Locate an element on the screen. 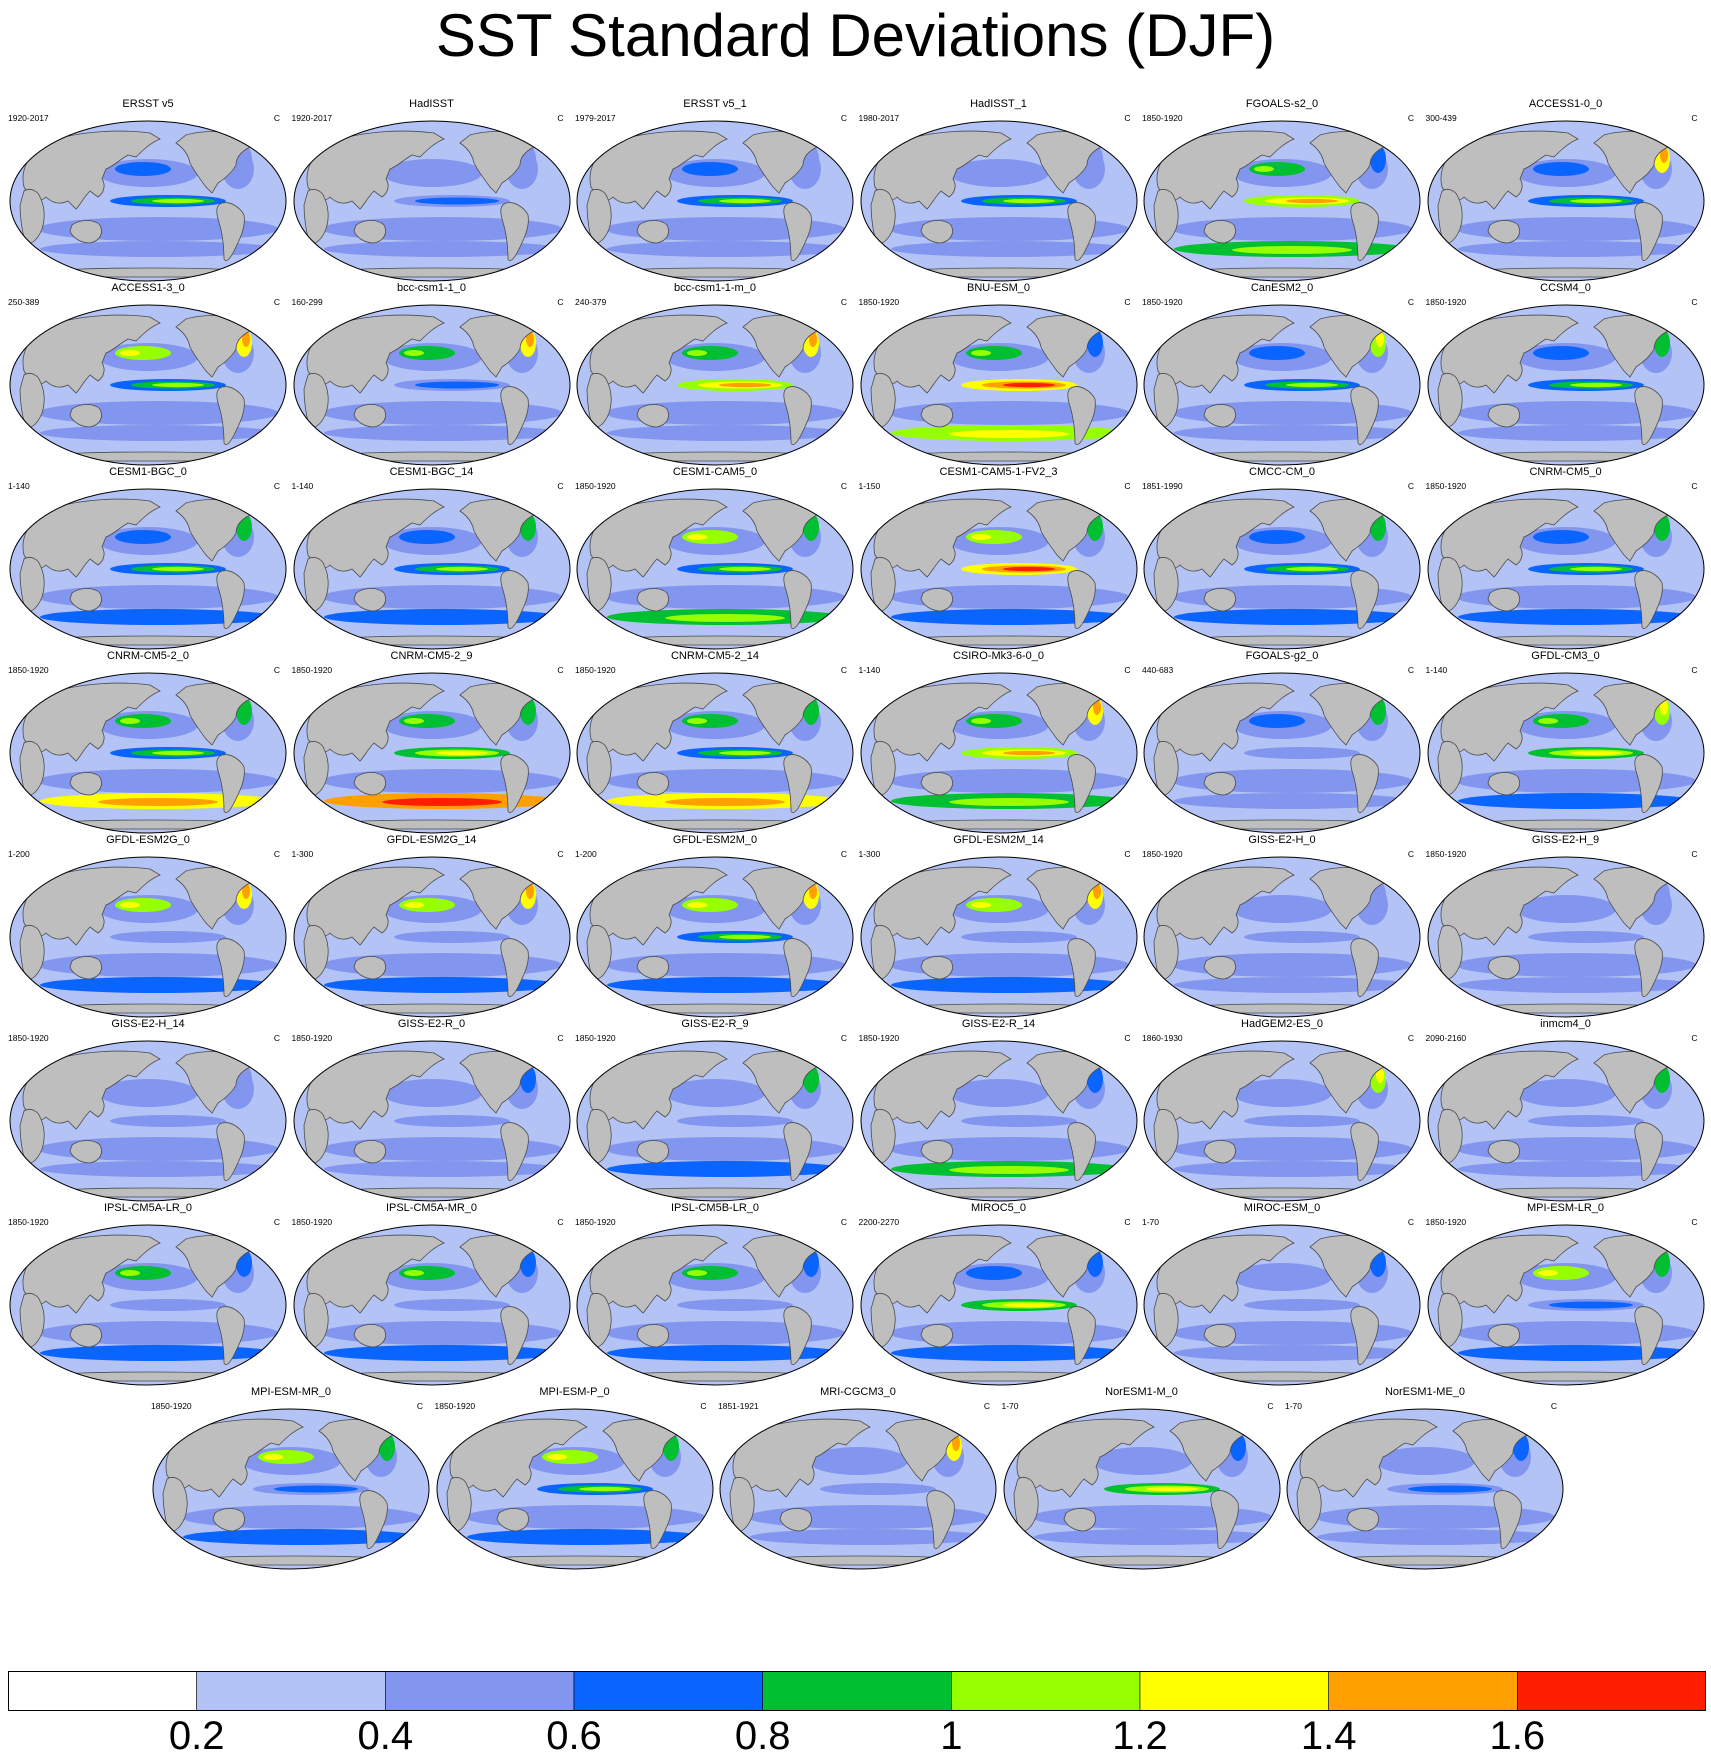  panel-year-range: 1-140 is located at coordinates (19, 486).